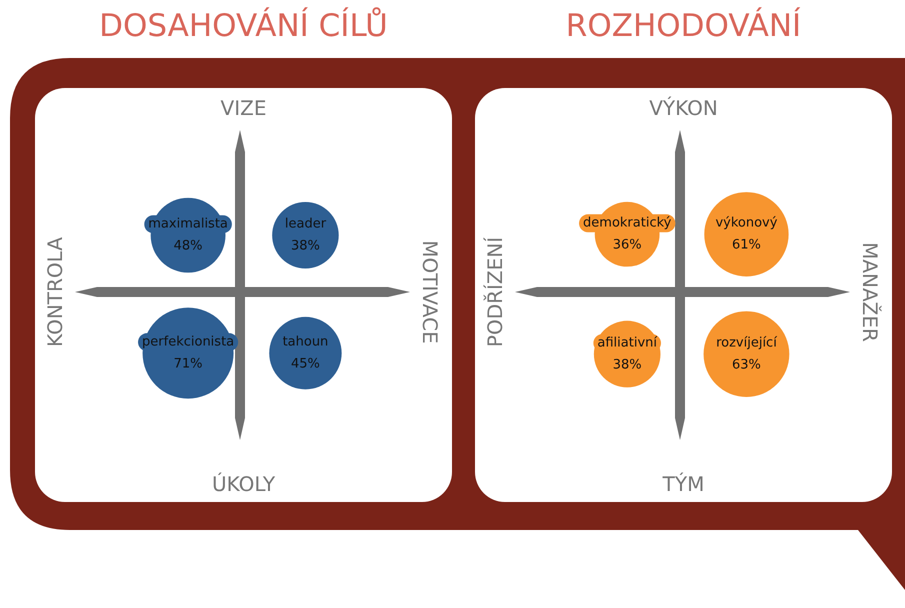  What do you see at coordinates (188, 246) in the screenshot?
I see `data-label: 48%` at bounding box center [188, 246].